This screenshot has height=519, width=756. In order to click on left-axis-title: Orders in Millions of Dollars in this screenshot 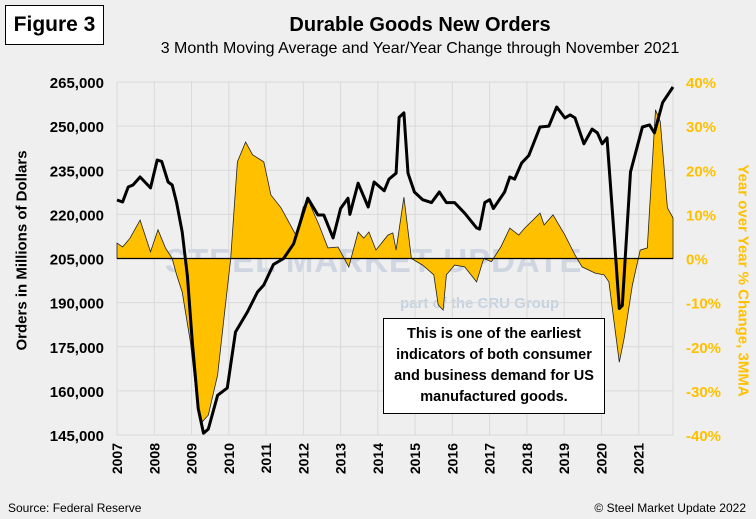, I will do `click(22, 250)`.